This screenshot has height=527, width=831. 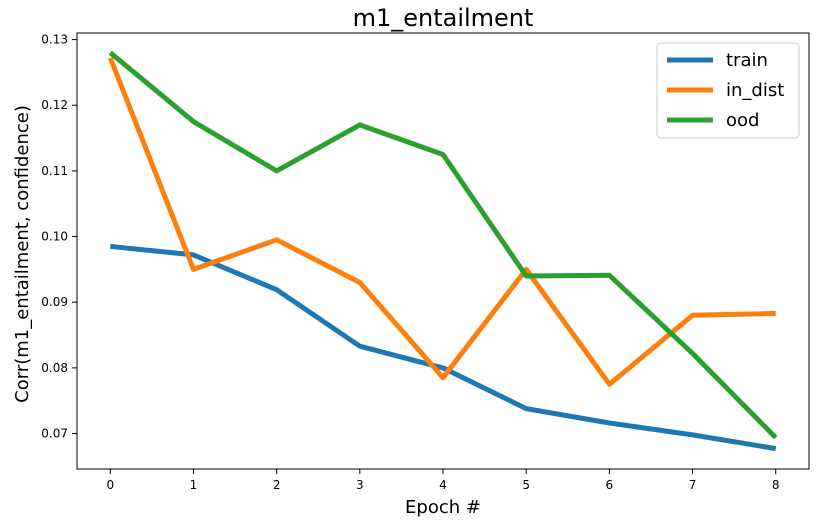 What do you see at coordinates (610, 485) in the screenshot?
I see `x-tick-label: 6` at bounding box center [610, 485].